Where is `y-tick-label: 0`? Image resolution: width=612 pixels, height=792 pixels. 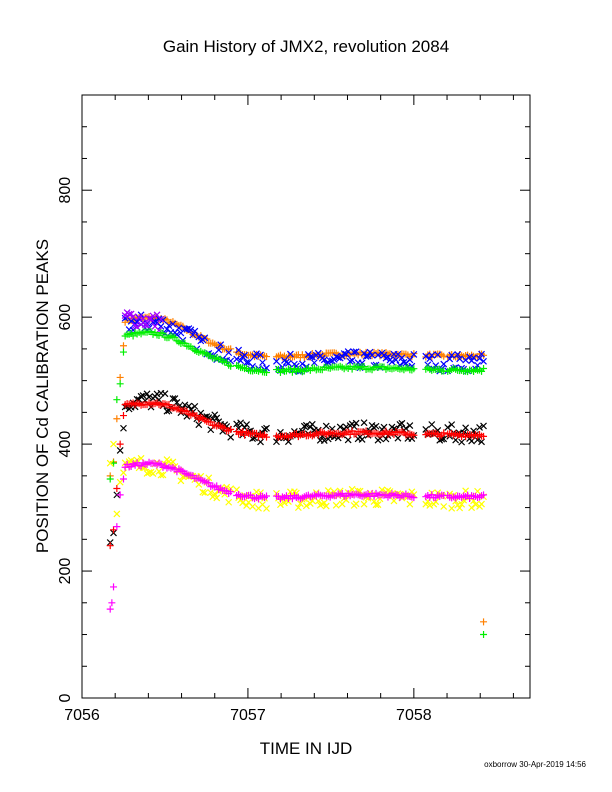
y-tick-label: 0 is located at coordinates (65, 697).